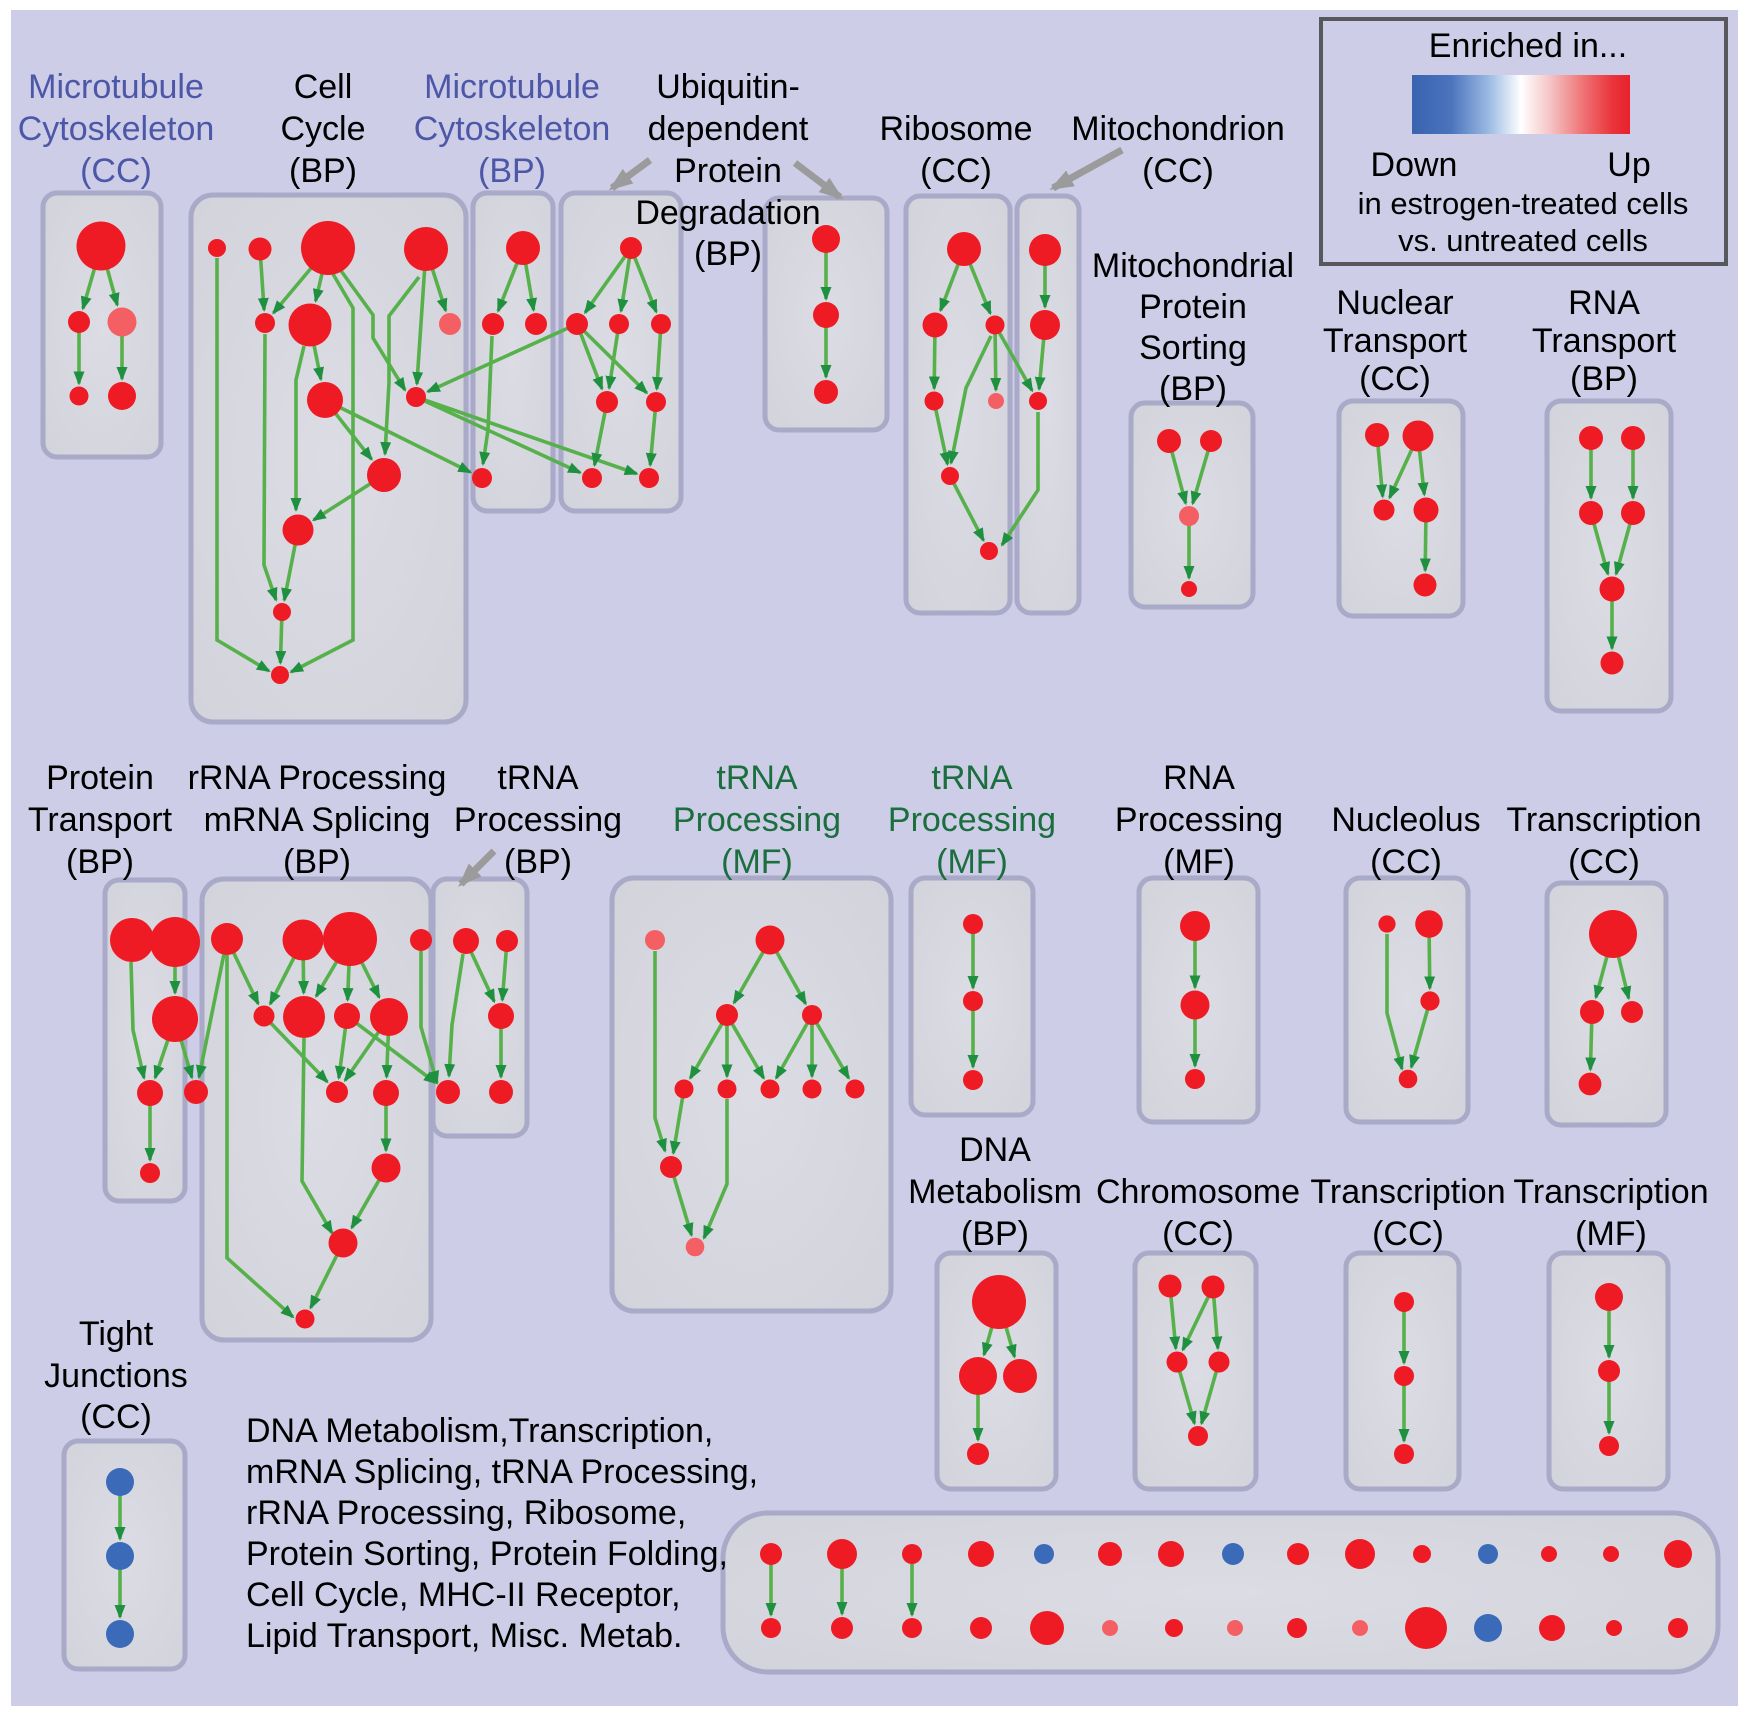  I want to click on svg-text: Mitochondrion, so click(1178, 129).